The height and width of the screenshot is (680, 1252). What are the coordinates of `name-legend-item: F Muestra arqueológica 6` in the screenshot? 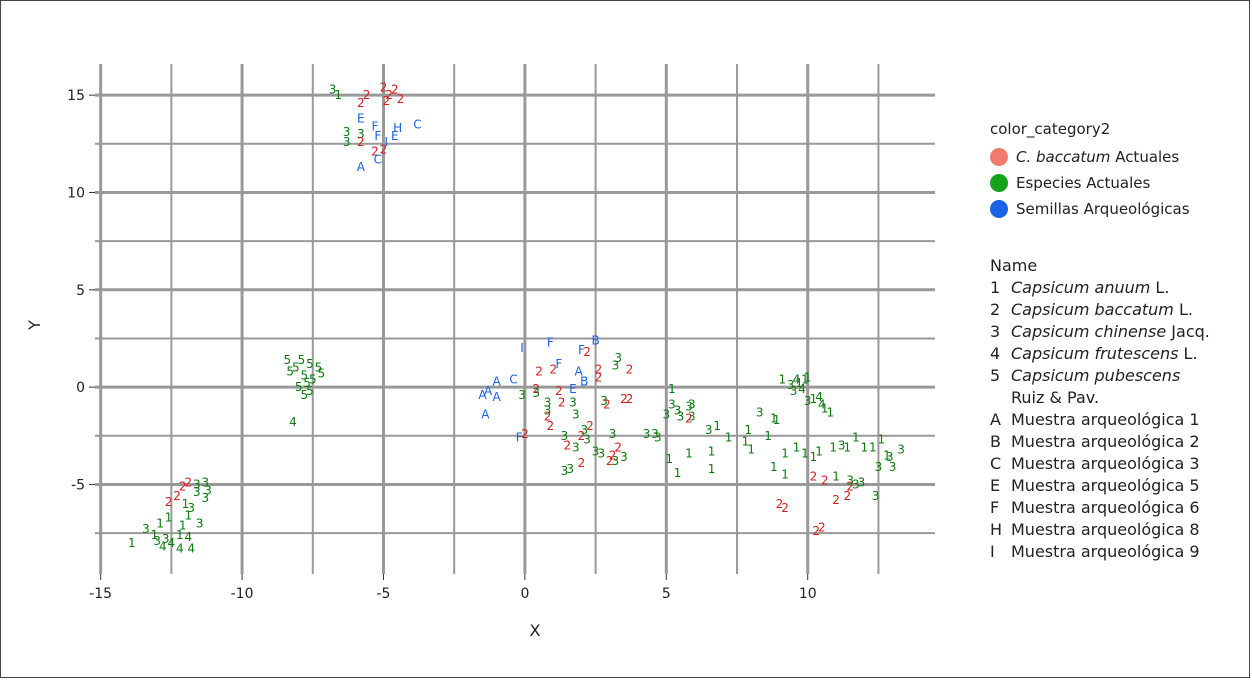 It's located at (1100, 508).